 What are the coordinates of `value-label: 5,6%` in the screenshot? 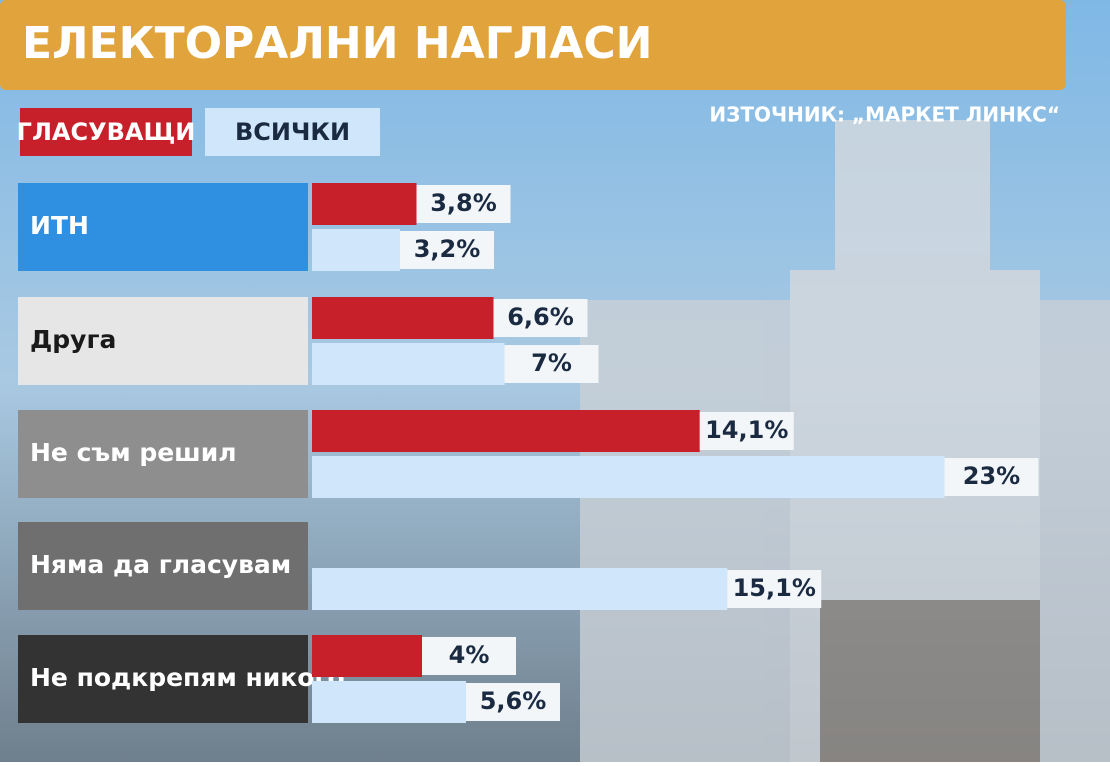 It's located at (513, 701).